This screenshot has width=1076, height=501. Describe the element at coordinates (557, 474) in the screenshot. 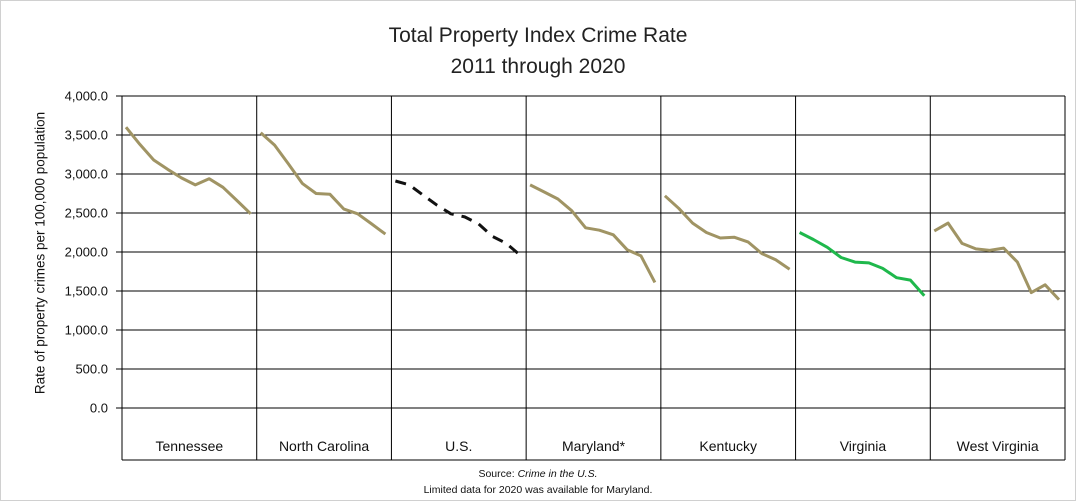

I see `source-title: Crime in the U.S.` at that location.